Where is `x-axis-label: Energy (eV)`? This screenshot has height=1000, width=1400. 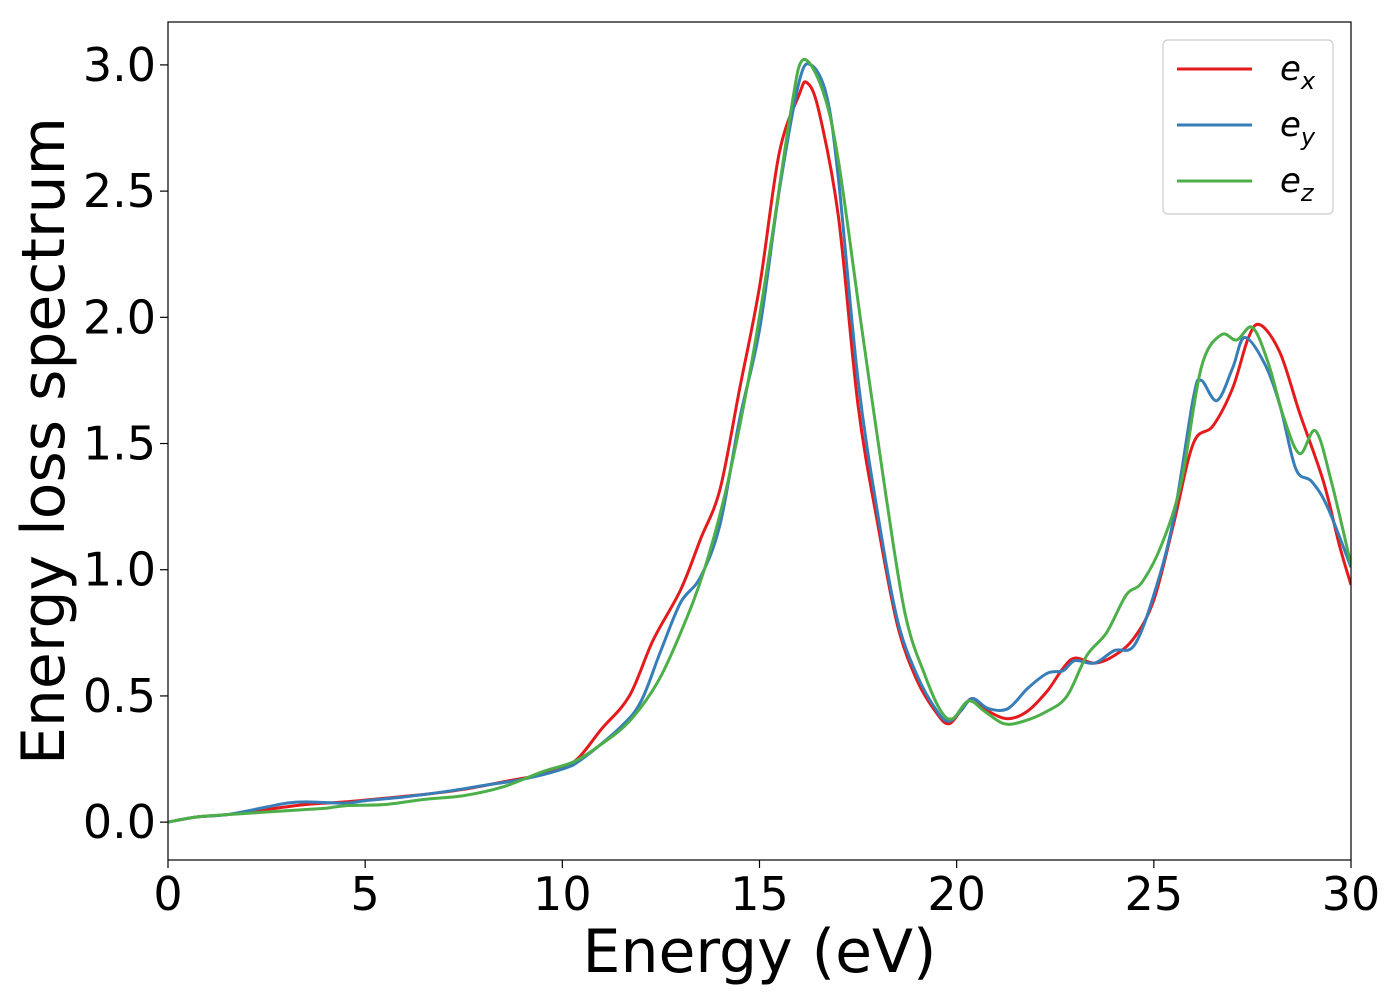
x-axis-label: Energy (eV) is located at coordinates (760, 952).